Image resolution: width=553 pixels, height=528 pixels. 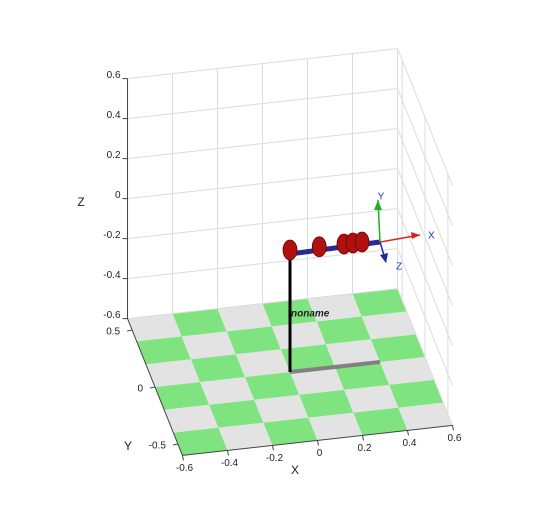 What do you see at coordinates (384, 258) in the screenshot?
I see `frame-z-head` at bounding box center [384, 258].